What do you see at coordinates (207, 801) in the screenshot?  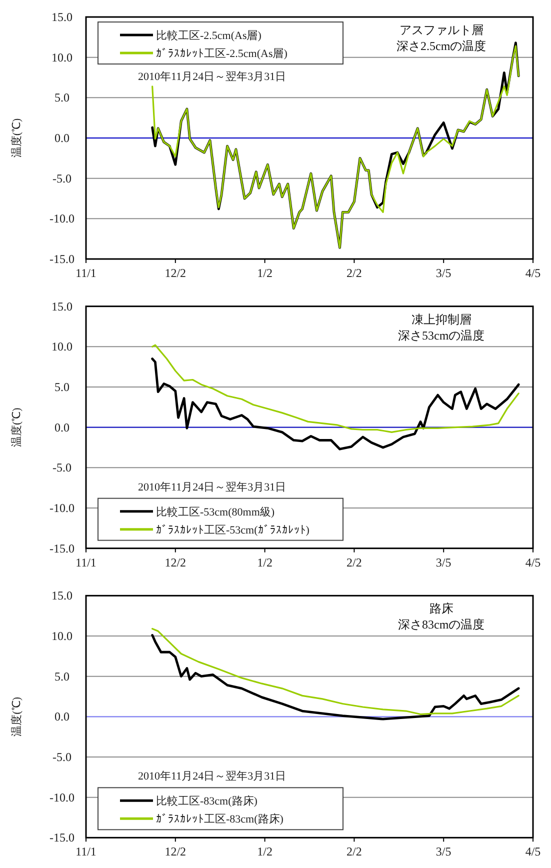 I see `legend-label: 比較工区-83cm(路床)` at bounding box center [207, 801].